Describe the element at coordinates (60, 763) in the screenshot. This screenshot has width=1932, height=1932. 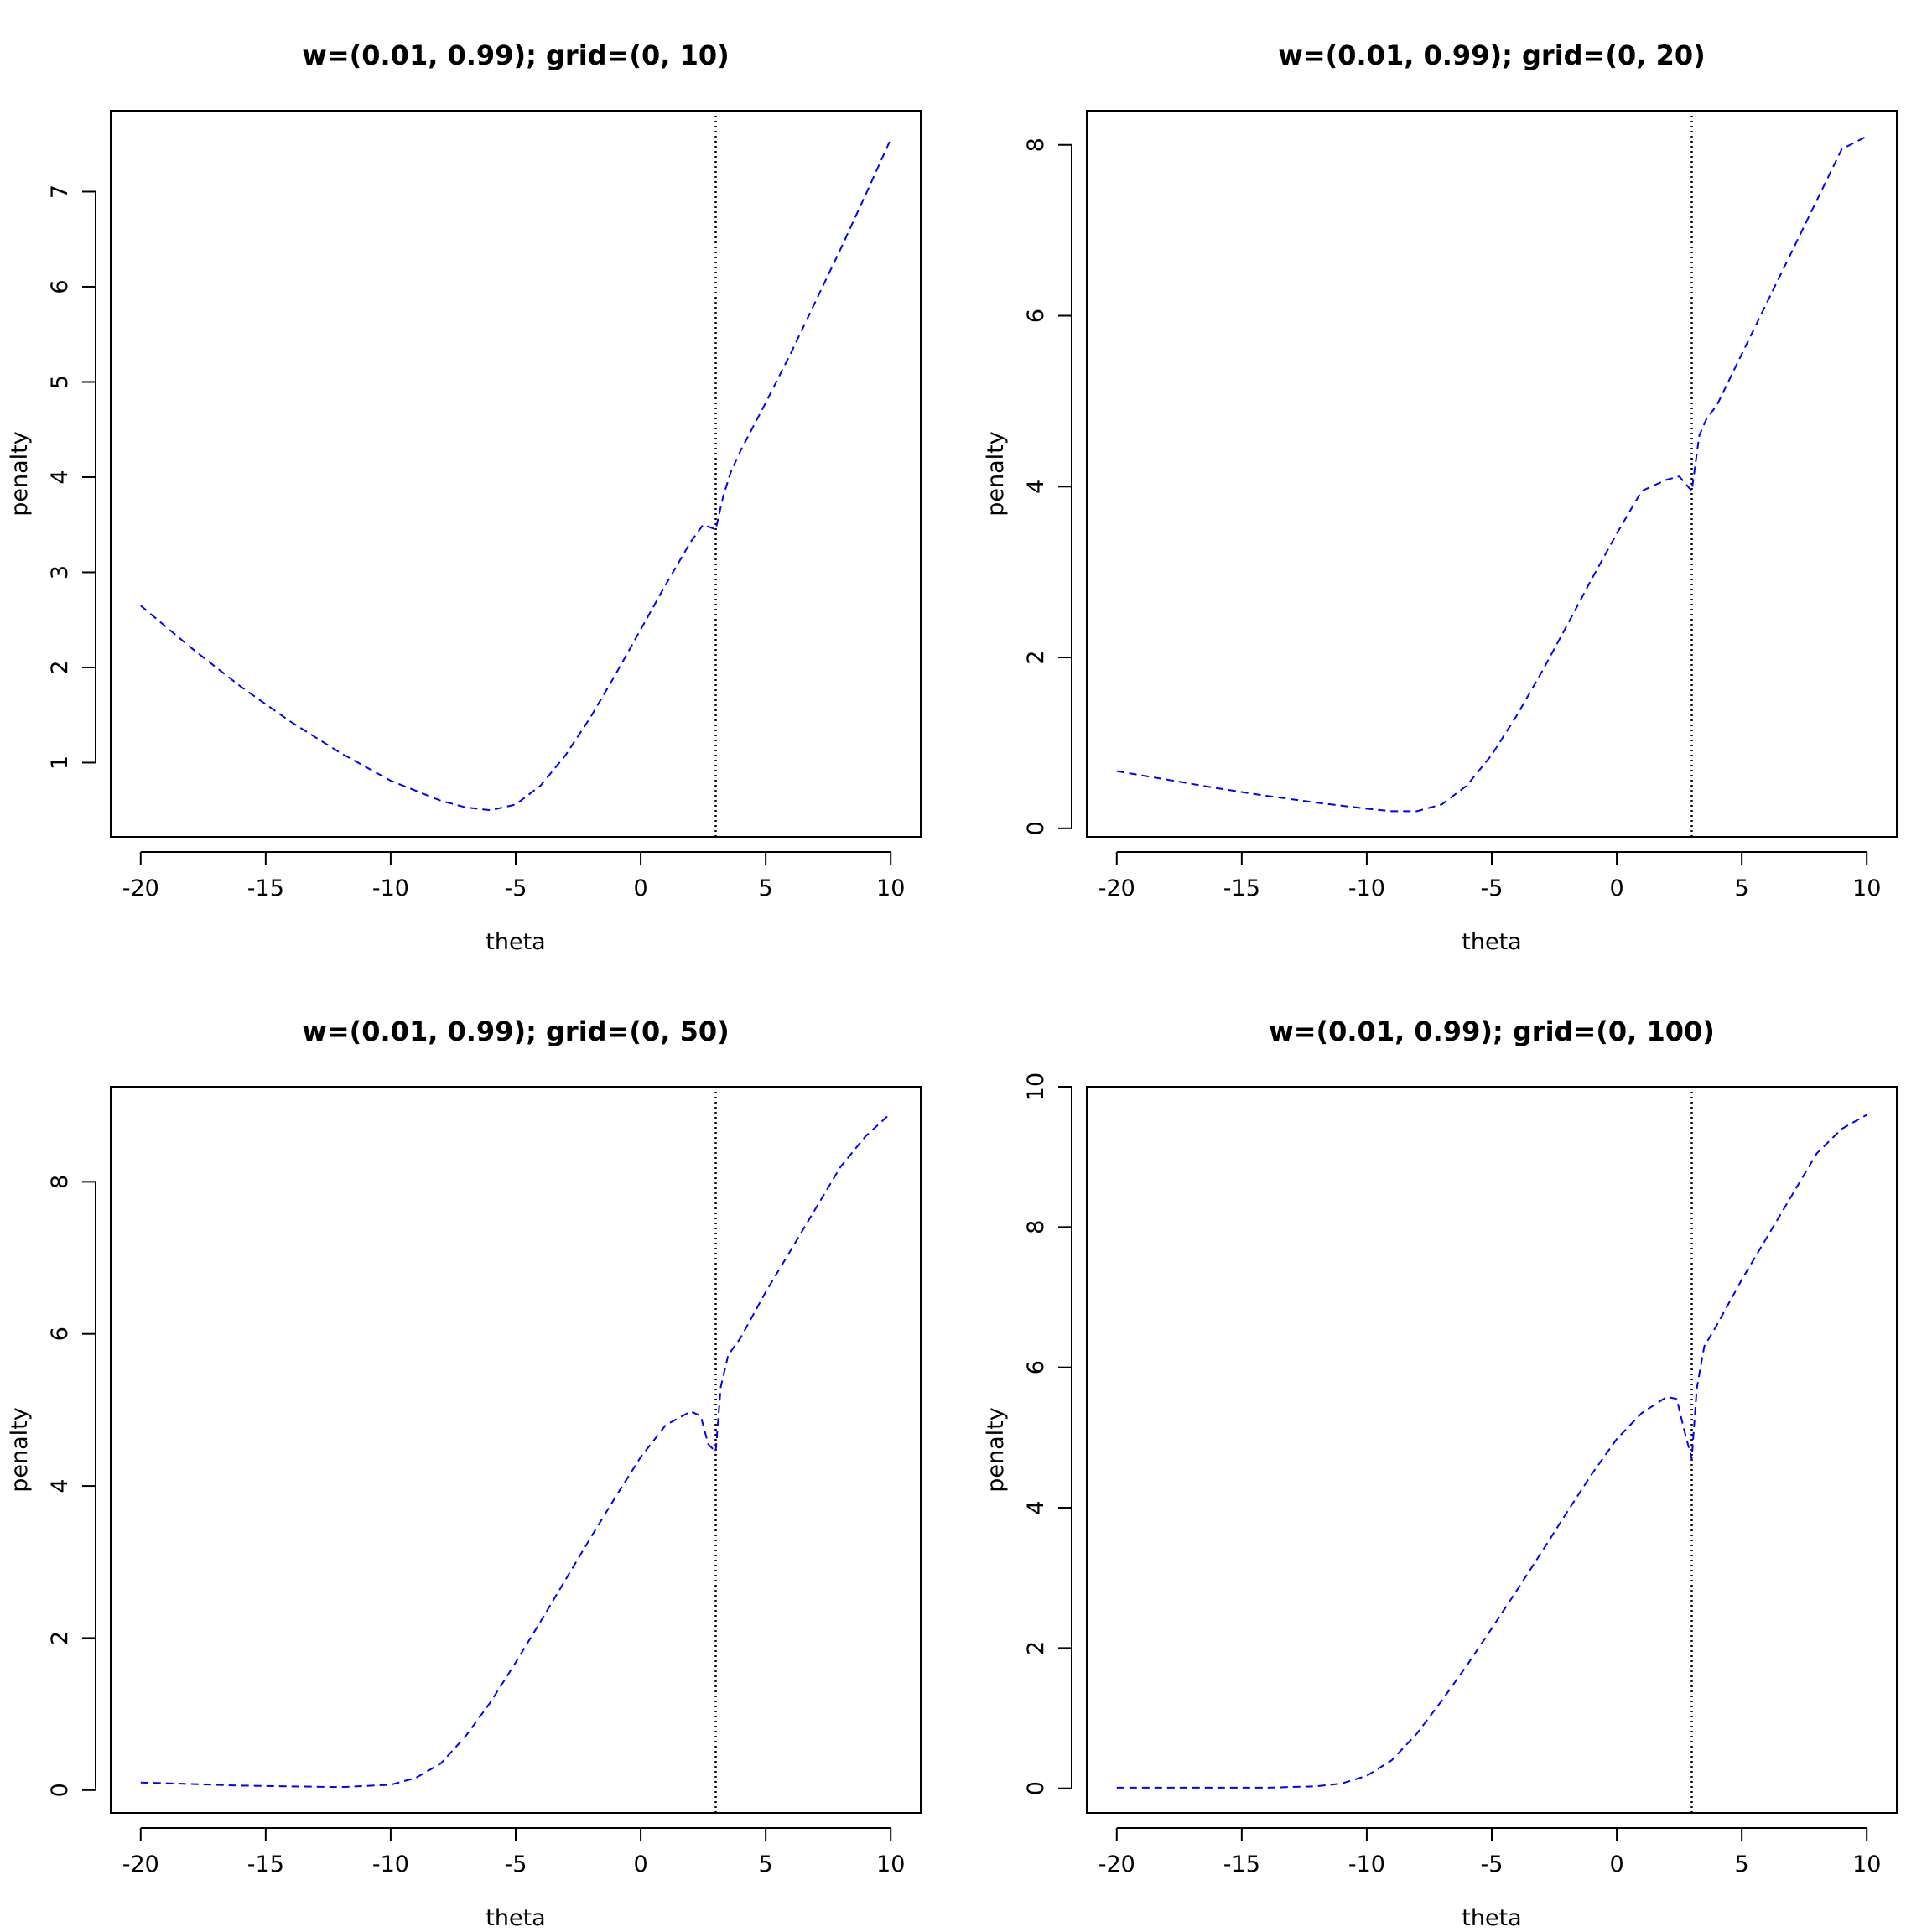
I see `y-tick-label: 1` at that location.